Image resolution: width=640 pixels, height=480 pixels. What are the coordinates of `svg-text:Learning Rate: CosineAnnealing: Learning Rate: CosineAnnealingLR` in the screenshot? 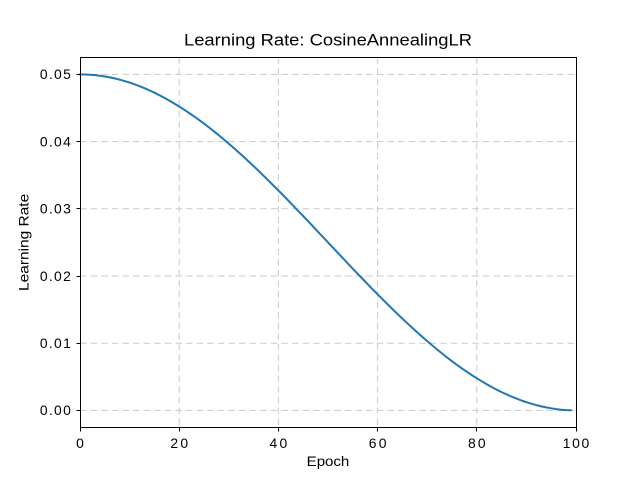 It's located at (328, 40).